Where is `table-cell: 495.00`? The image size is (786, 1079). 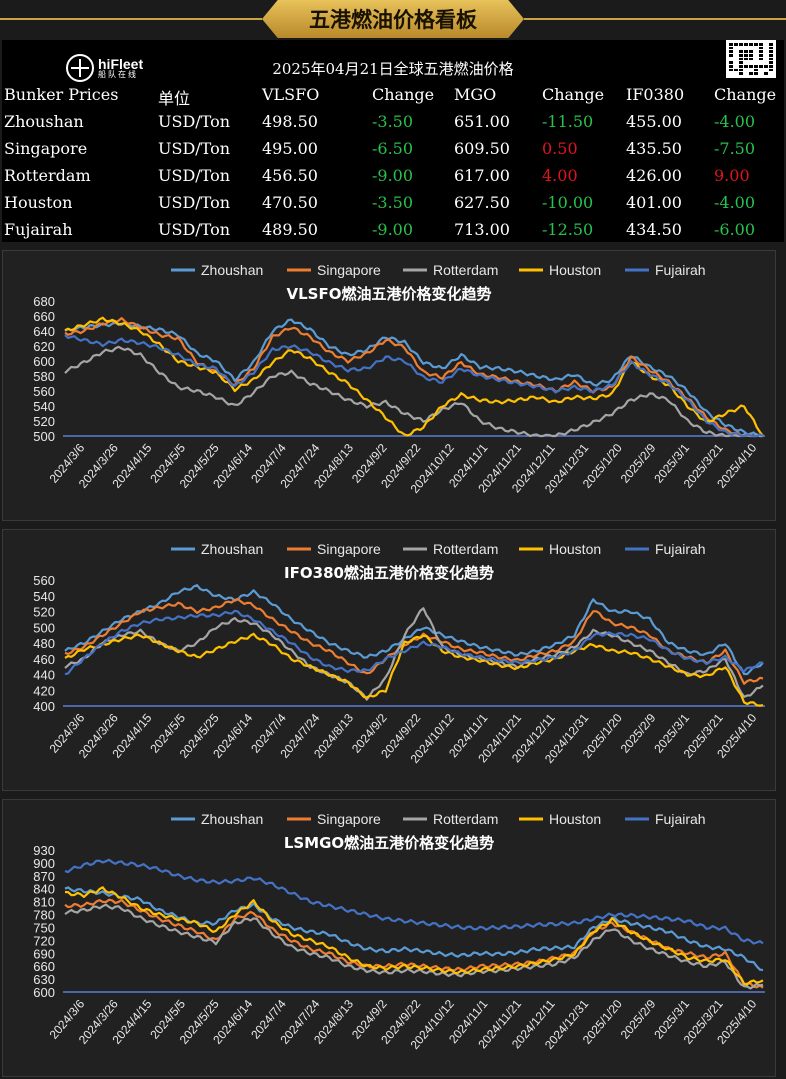 table-cell: 495.00 is located at coordinates (290, 148).